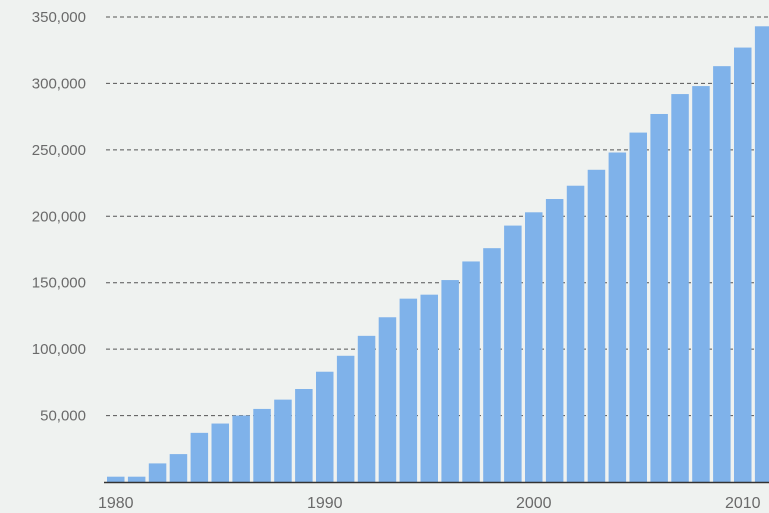  I want to click on y-tick-label: 150,000, so click(59, 283).